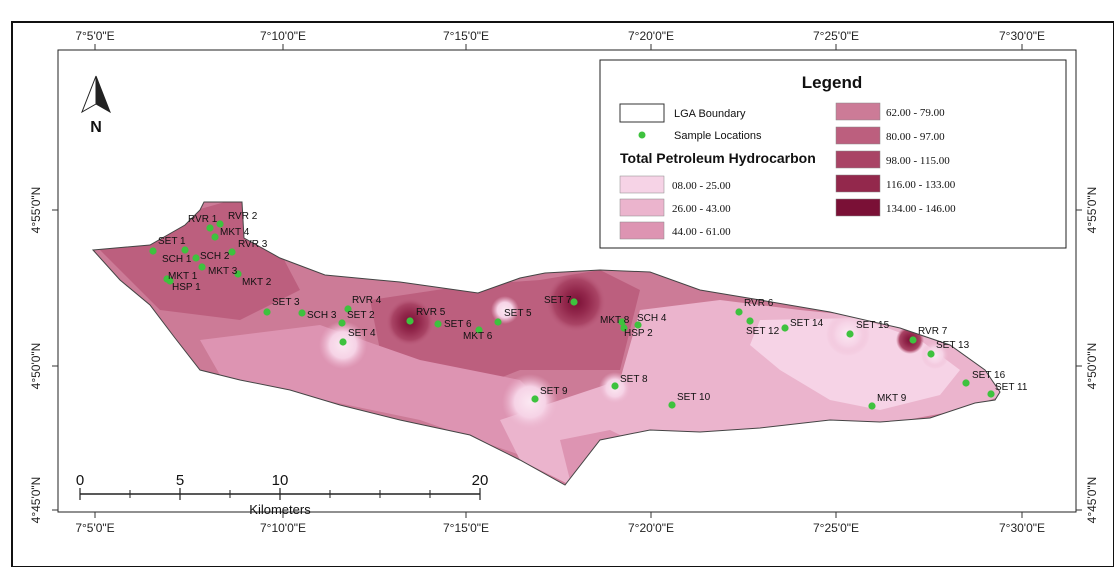  I want to click on sample-label: RVR 4, so click(367, 300).